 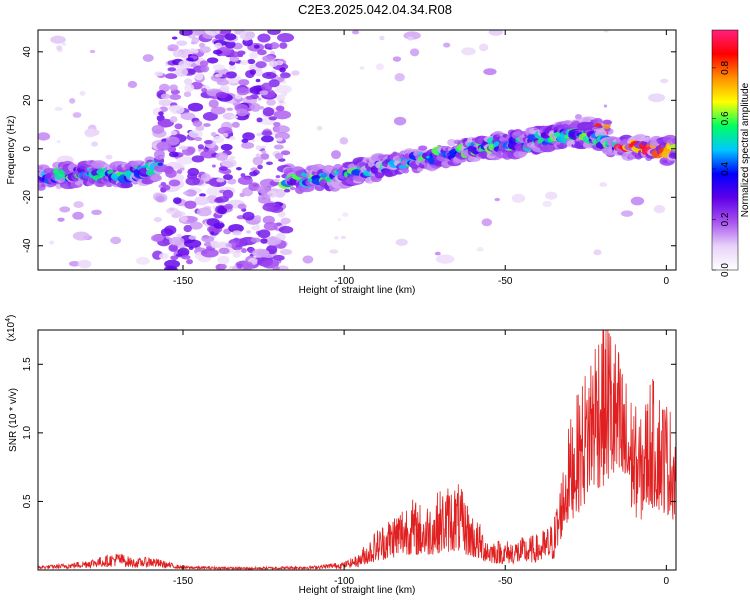 I want to click on spectrogram-y-tick-label: 40, so click(x=27, y=52).